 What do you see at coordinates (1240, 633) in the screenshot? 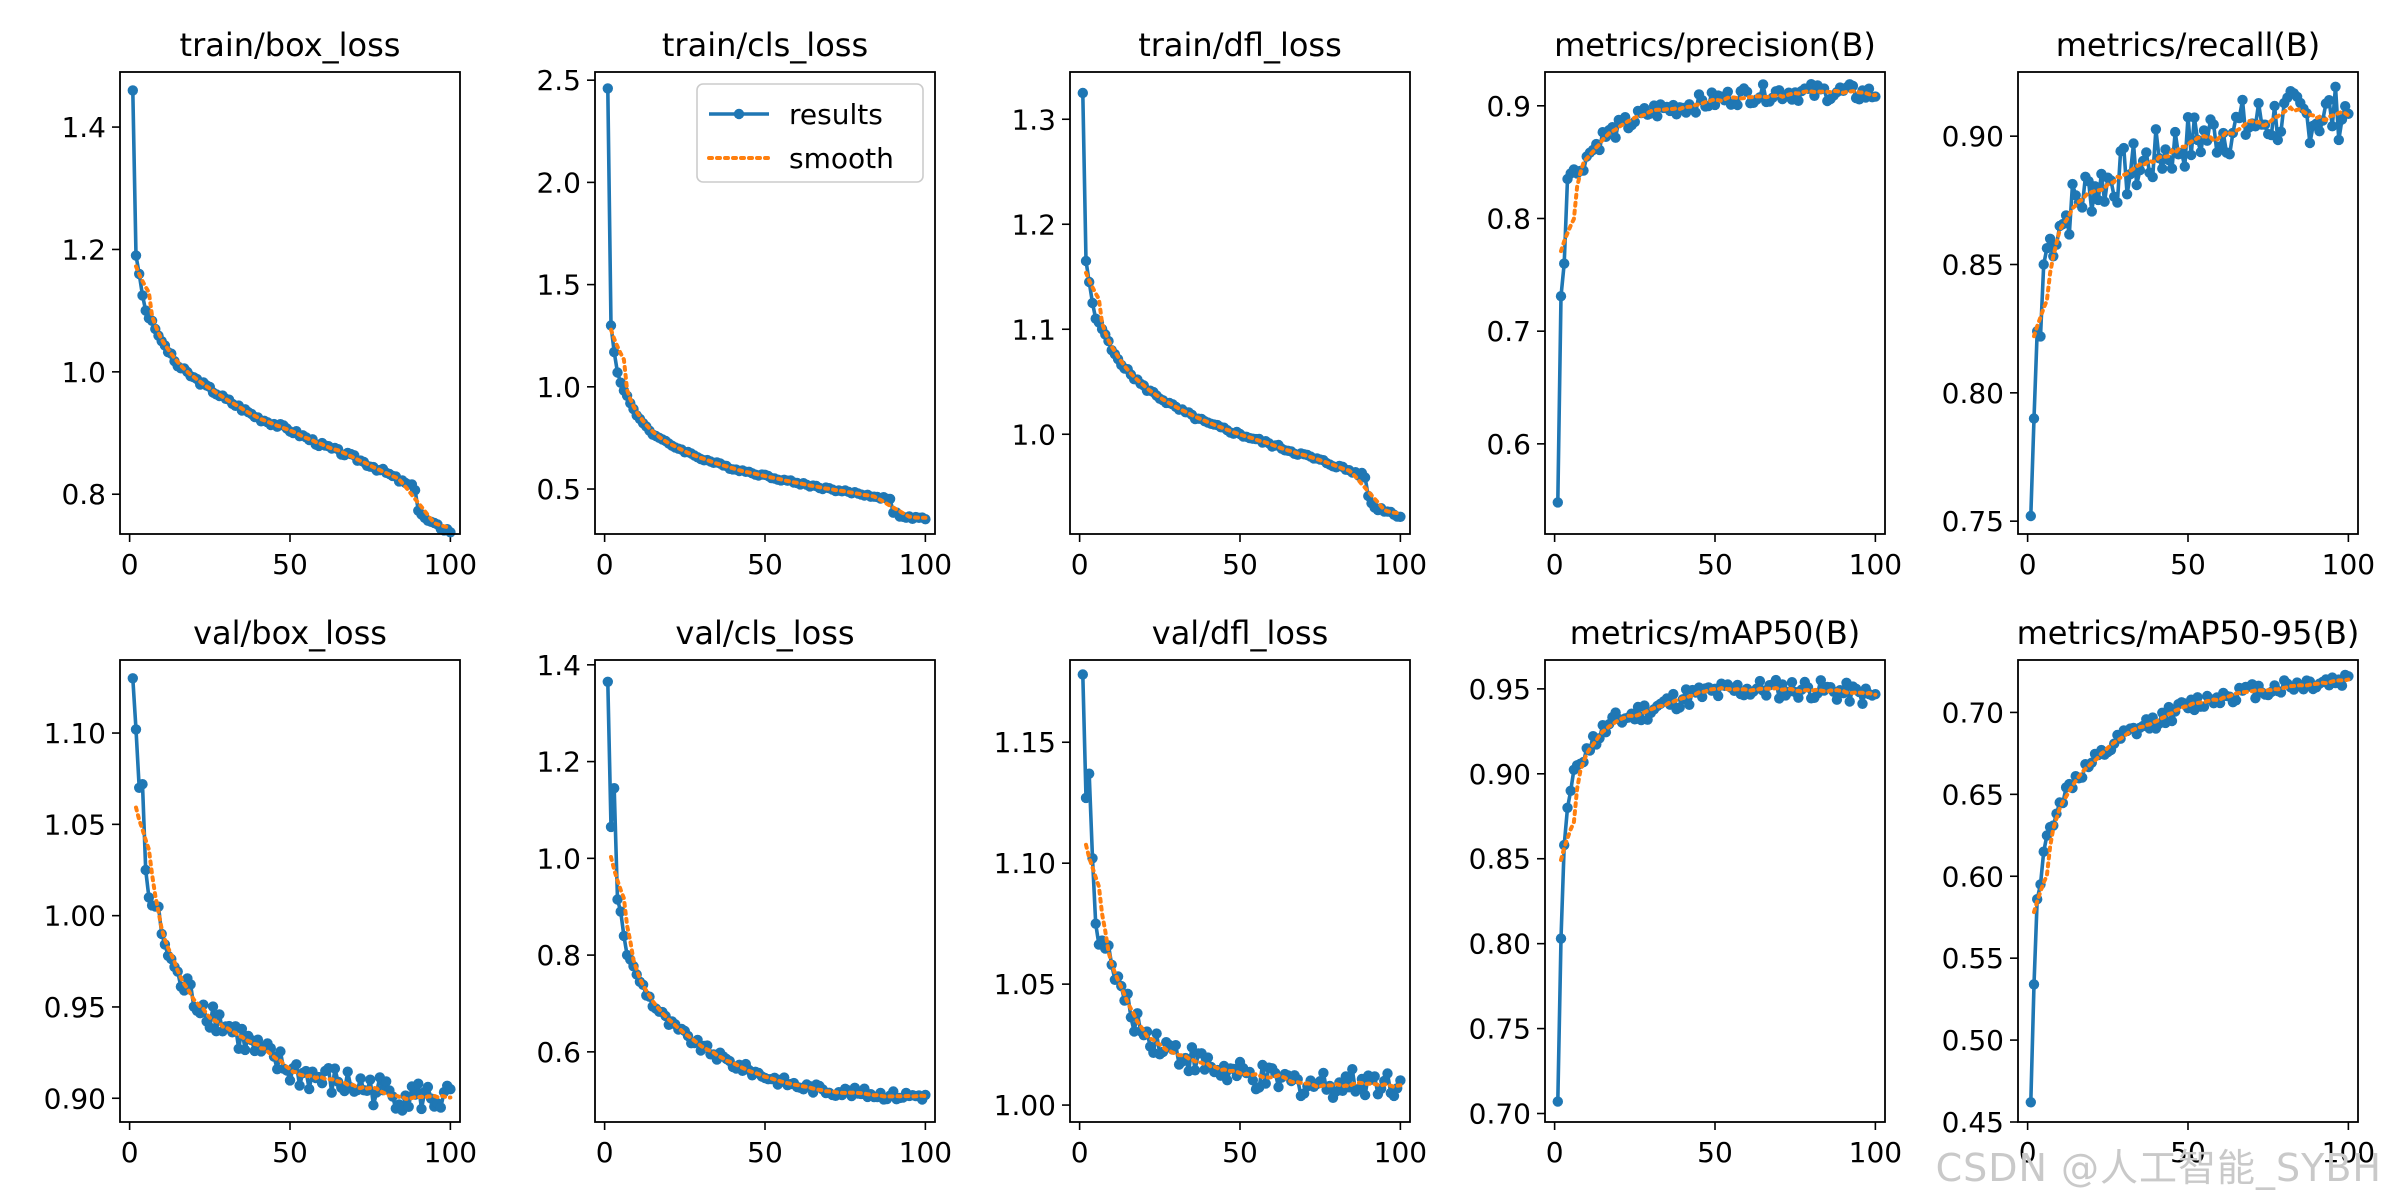
I see `panel-title: val/dfl_loss` at bounding box center [1240, 633].